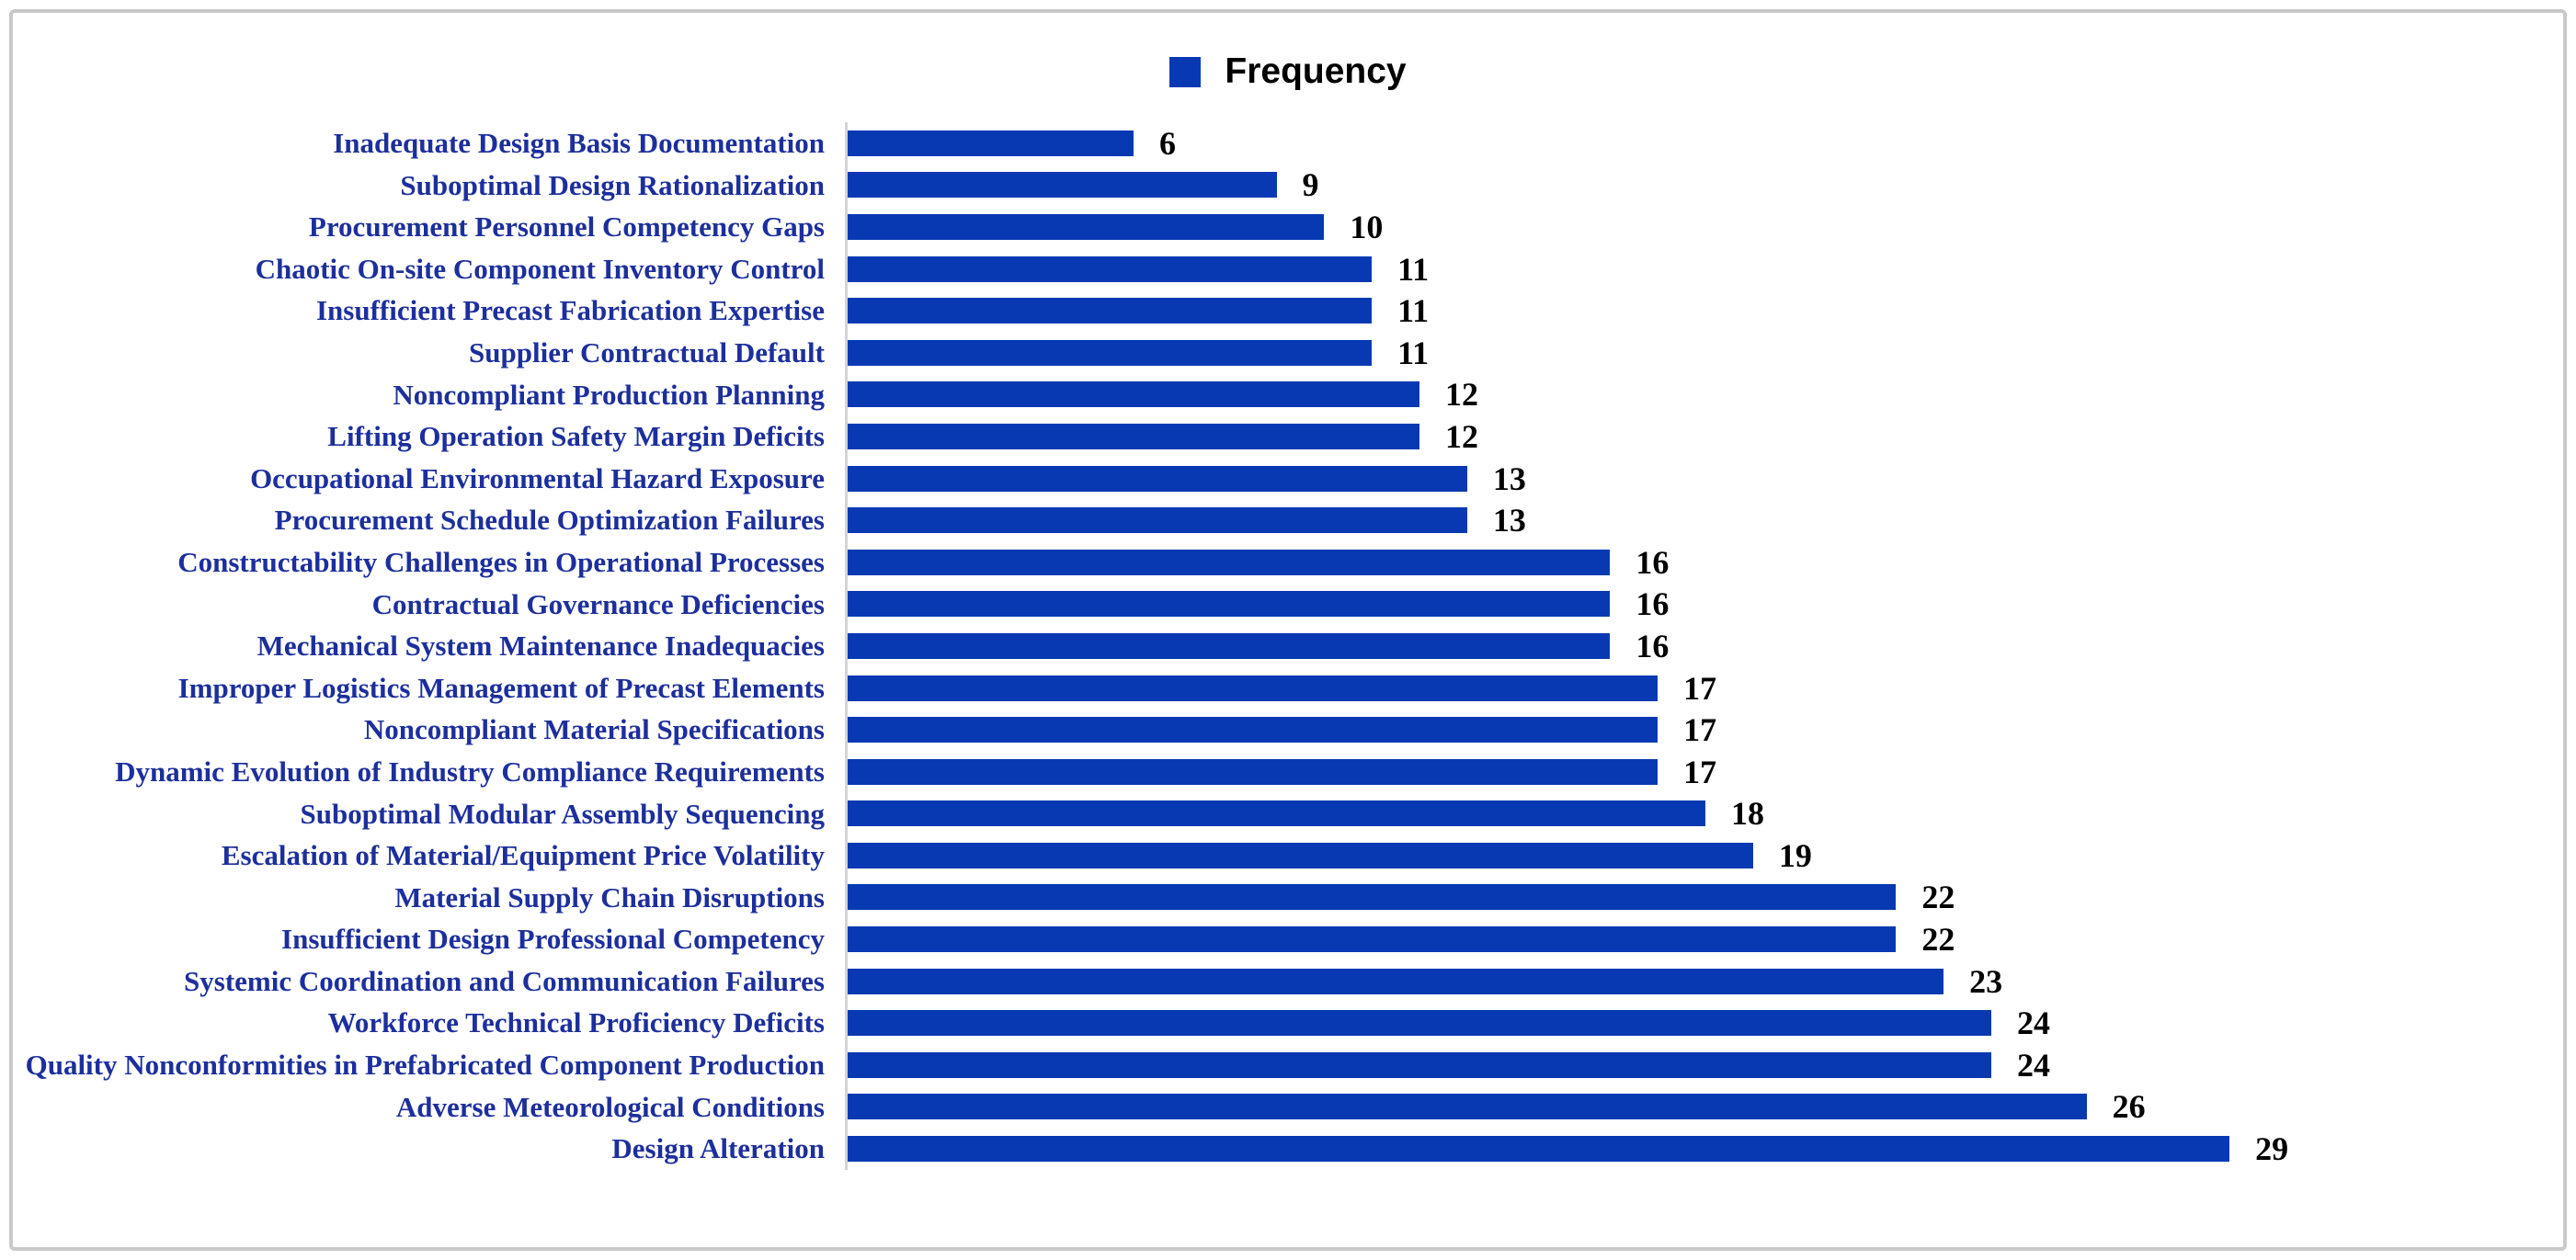 The width and height of the screenshot is (2576, 1260). I want to click on chart-row: Noncompliant Production Planning 12, so click(1288, 394).